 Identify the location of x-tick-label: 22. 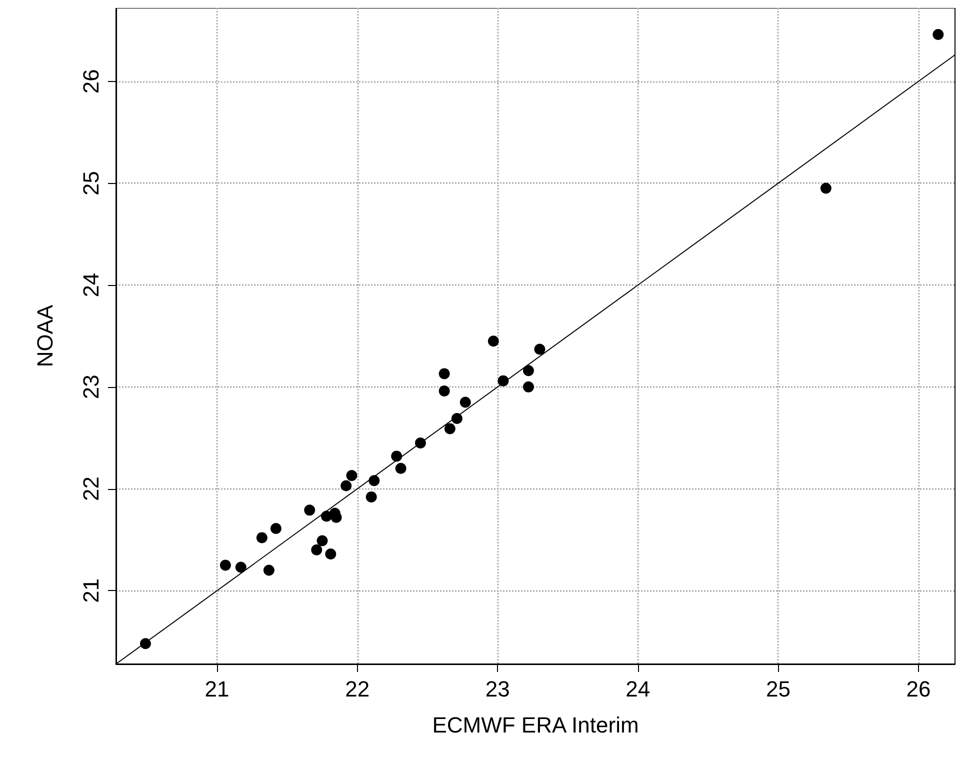
(357, 689).